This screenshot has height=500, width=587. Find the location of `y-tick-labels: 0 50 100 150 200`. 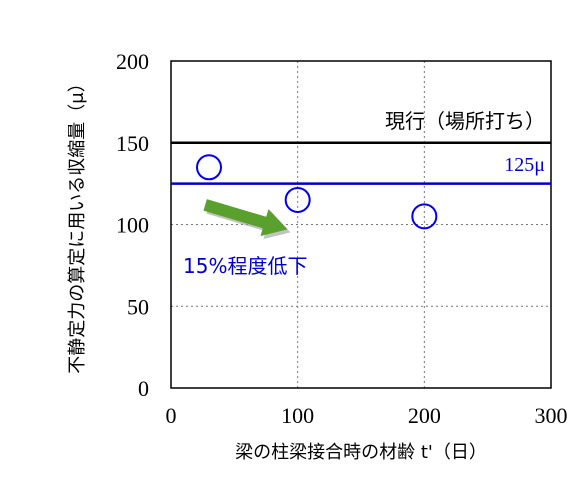

y-tick-labels: 0 50 100 150 200 is located at coordinates (132, 225).